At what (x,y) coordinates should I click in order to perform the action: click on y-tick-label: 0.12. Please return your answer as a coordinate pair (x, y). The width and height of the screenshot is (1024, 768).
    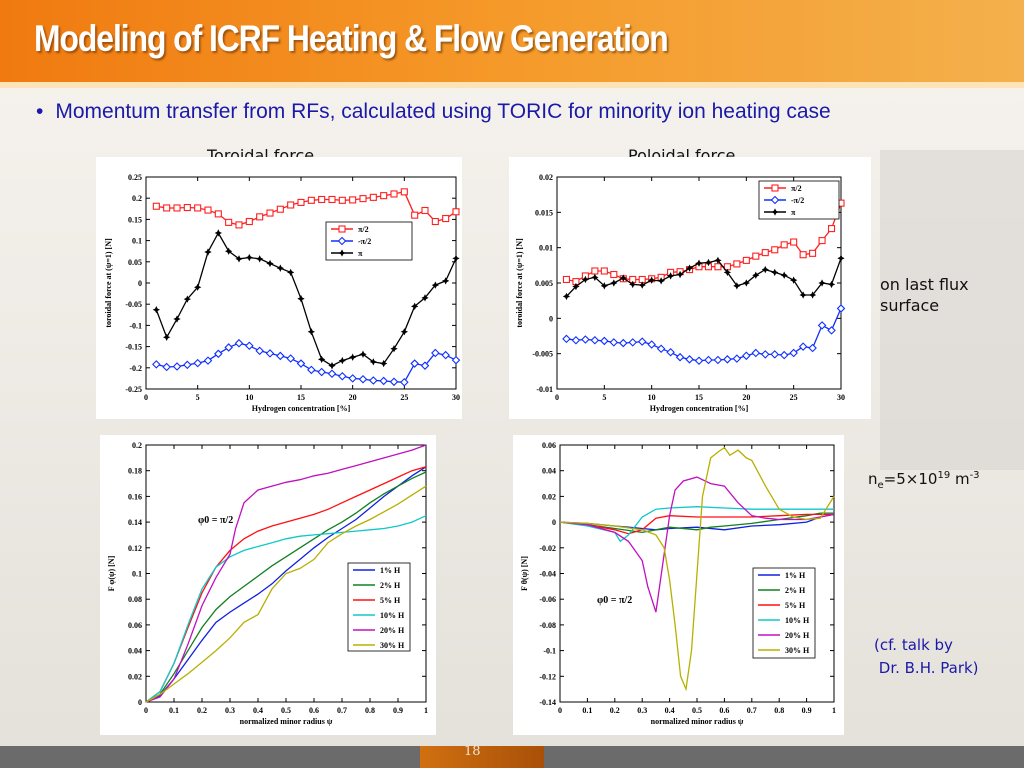
    Looking at the image, I should click on (135, 548).